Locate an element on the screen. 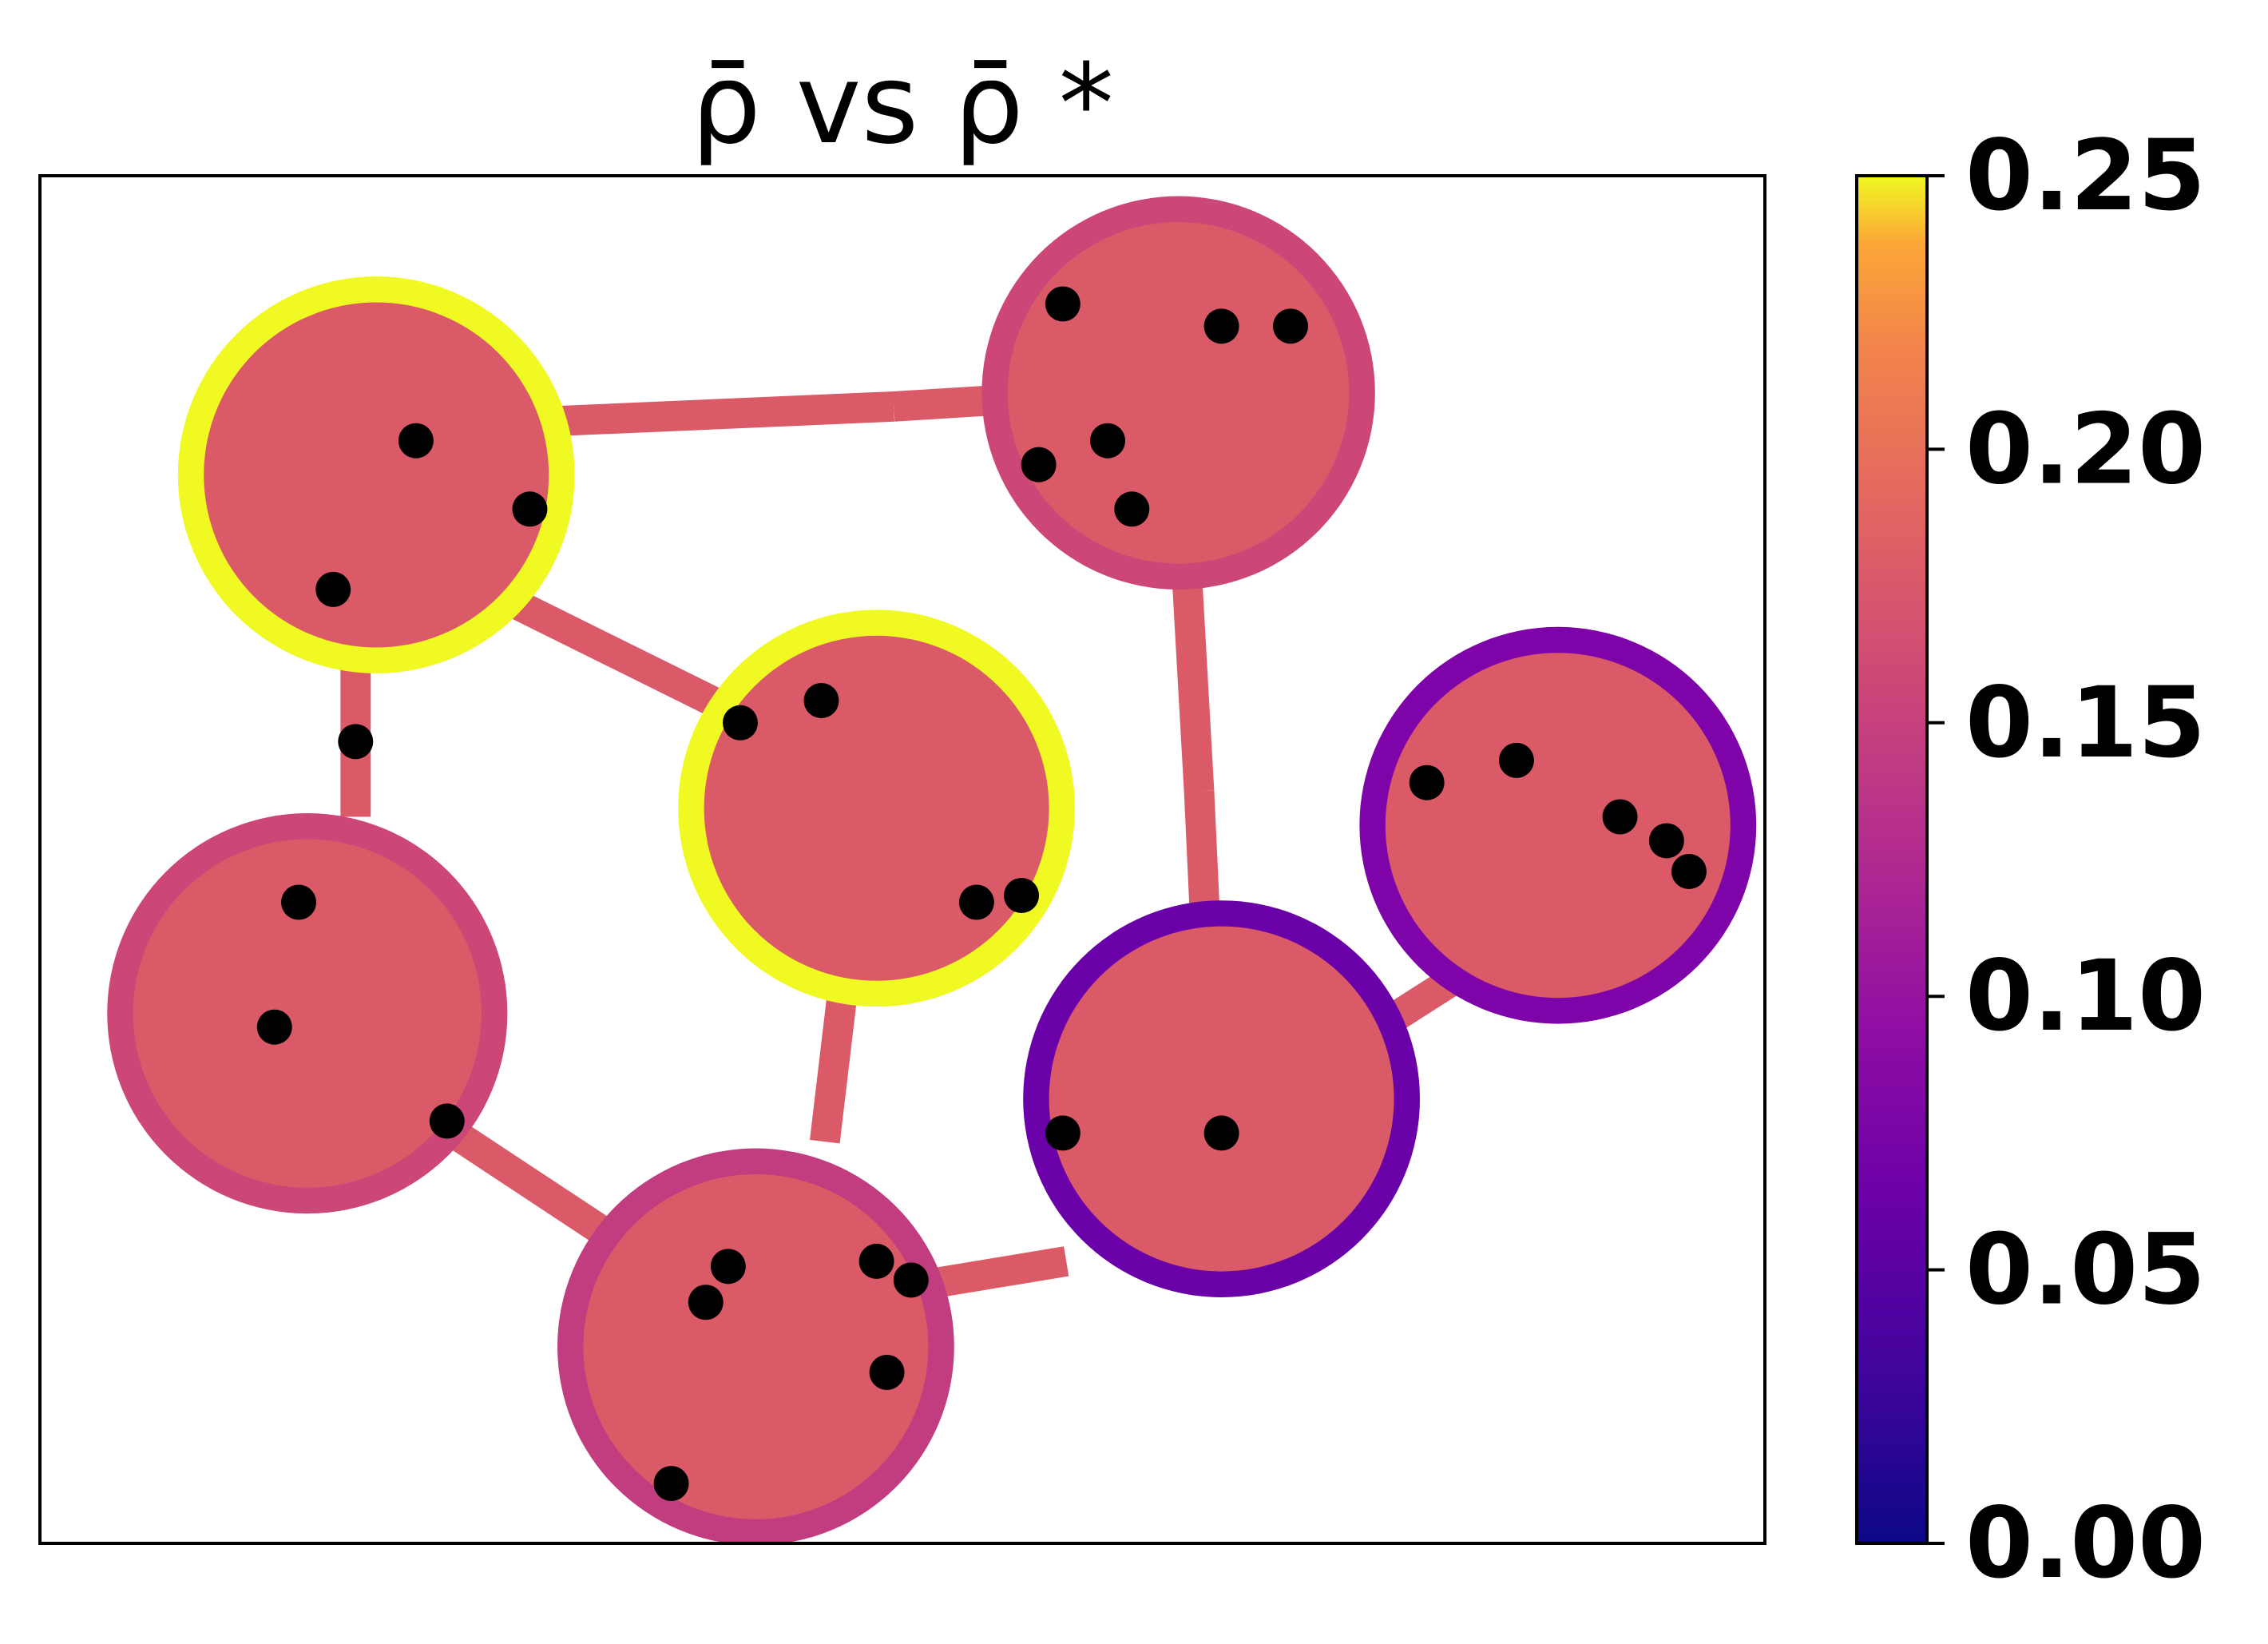  region-interior-B is located at coordinates (1179, 392).